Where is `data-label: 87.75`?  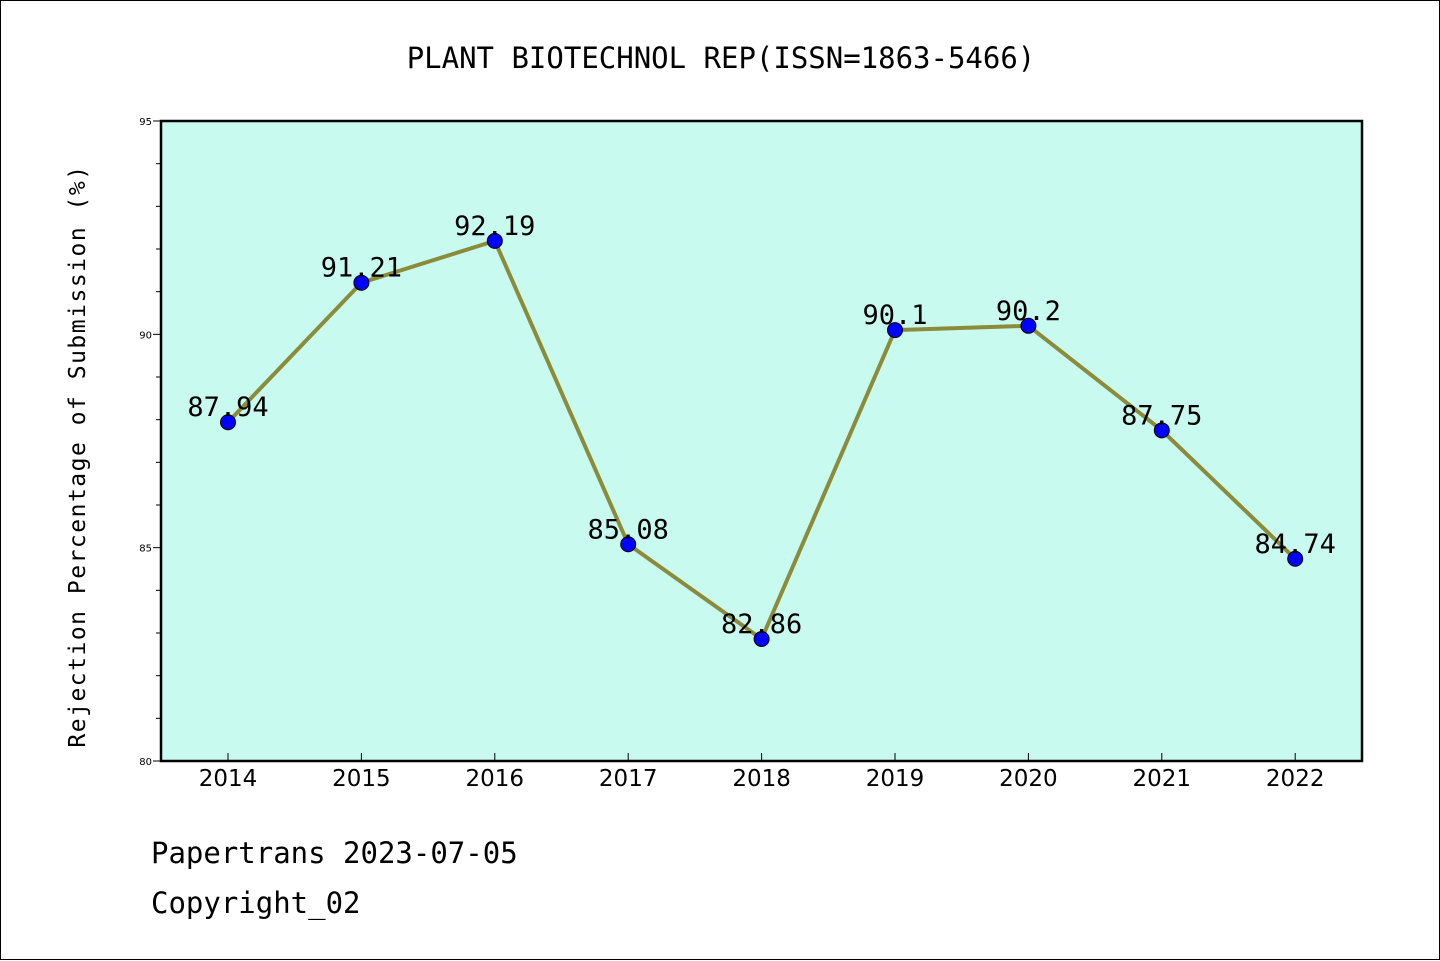
data-label: 87.75 is located at coordinates (1161, 415).